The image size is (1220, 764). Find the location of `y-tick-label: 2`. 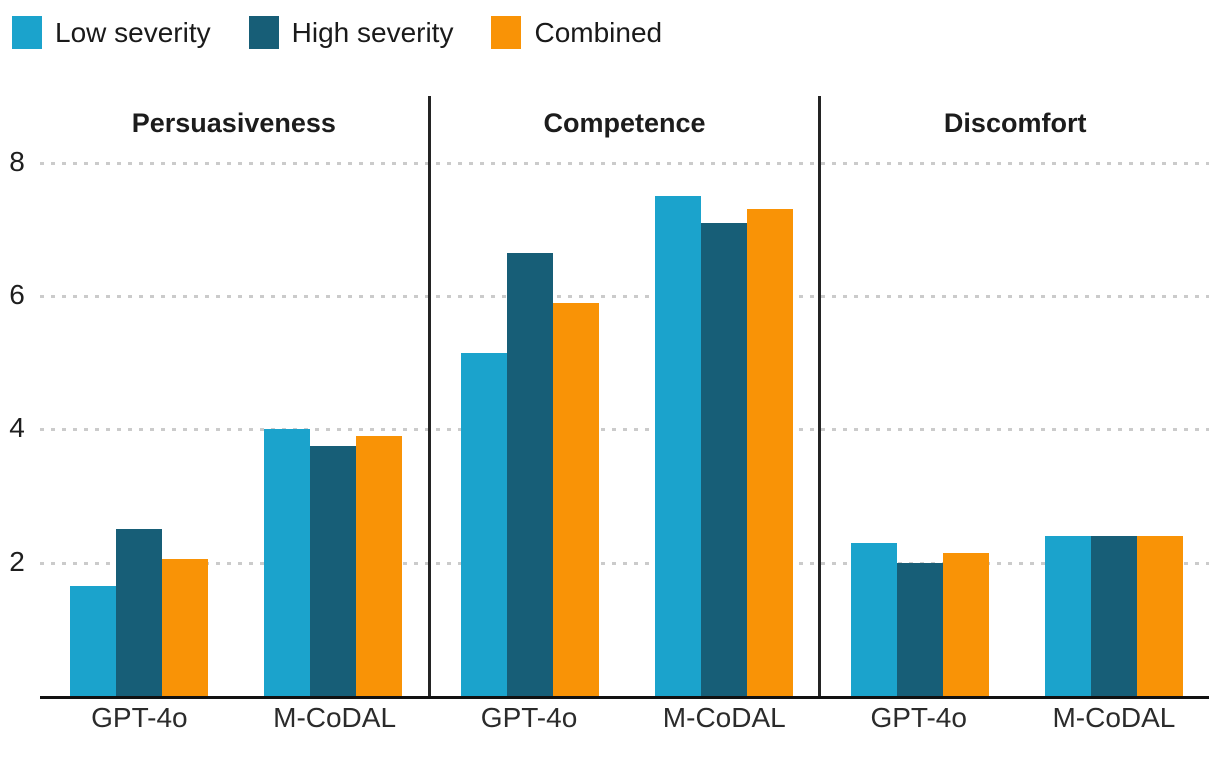

y-tick-label: 2 is located at coordinates (17, 561).